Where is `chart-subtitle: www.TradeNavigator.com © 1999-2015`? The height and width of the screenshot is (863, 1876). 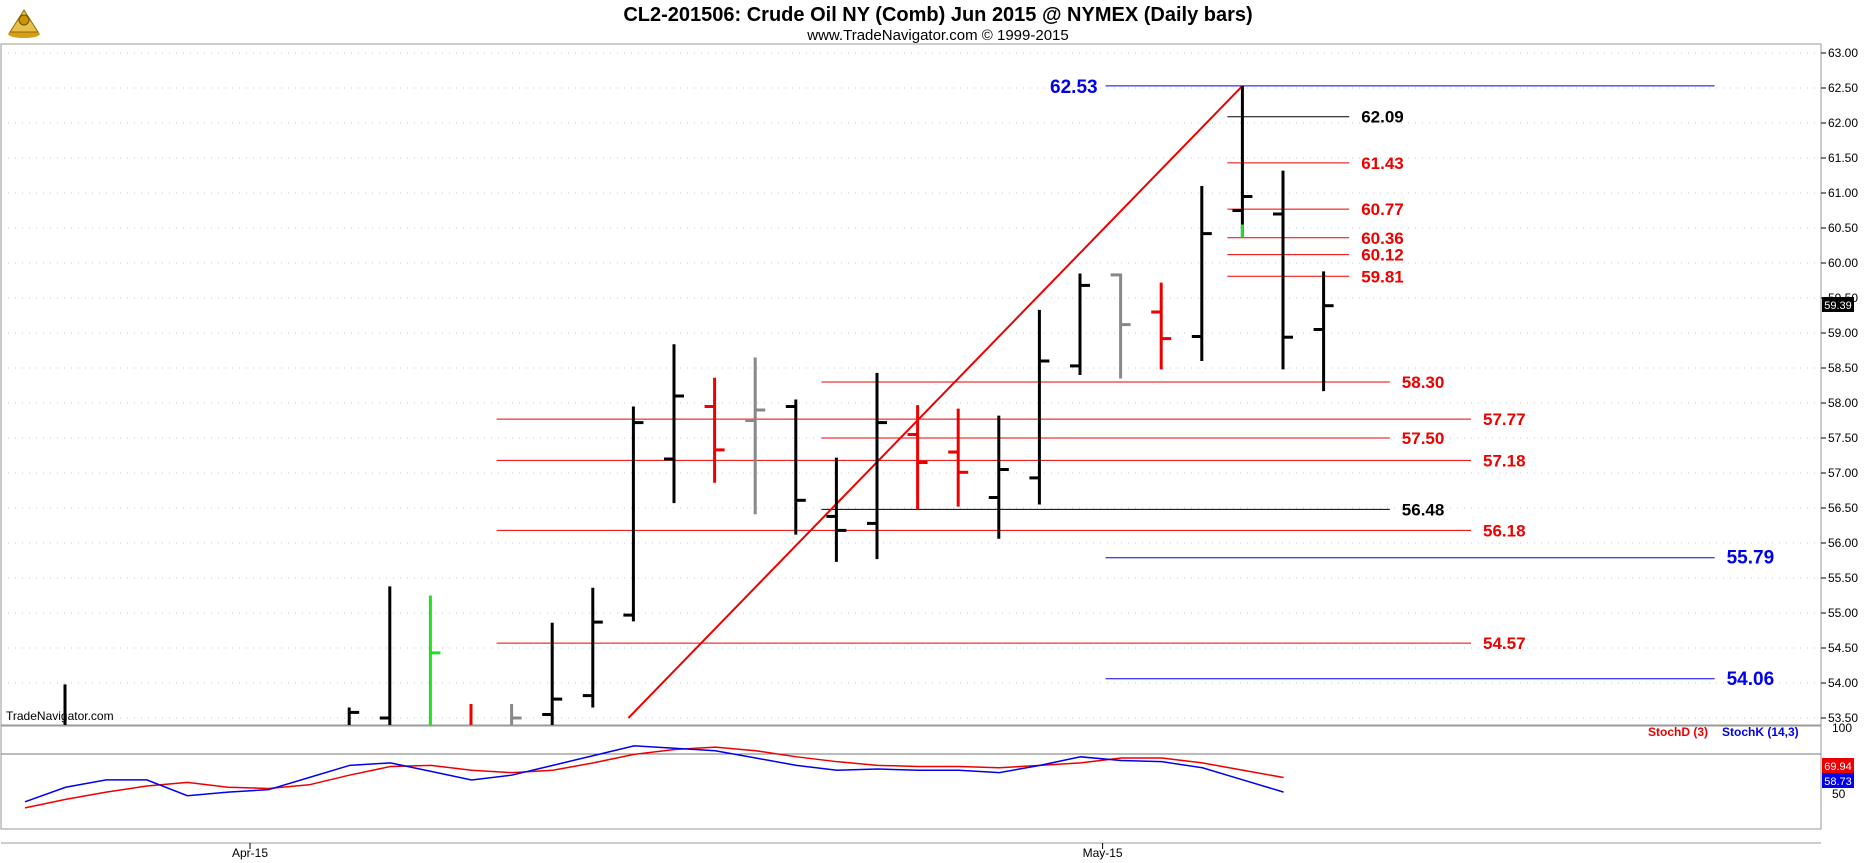 chart-subtitle: www.TradeNavigator.com © 1999-2015 is located at coordinates (937, 35).